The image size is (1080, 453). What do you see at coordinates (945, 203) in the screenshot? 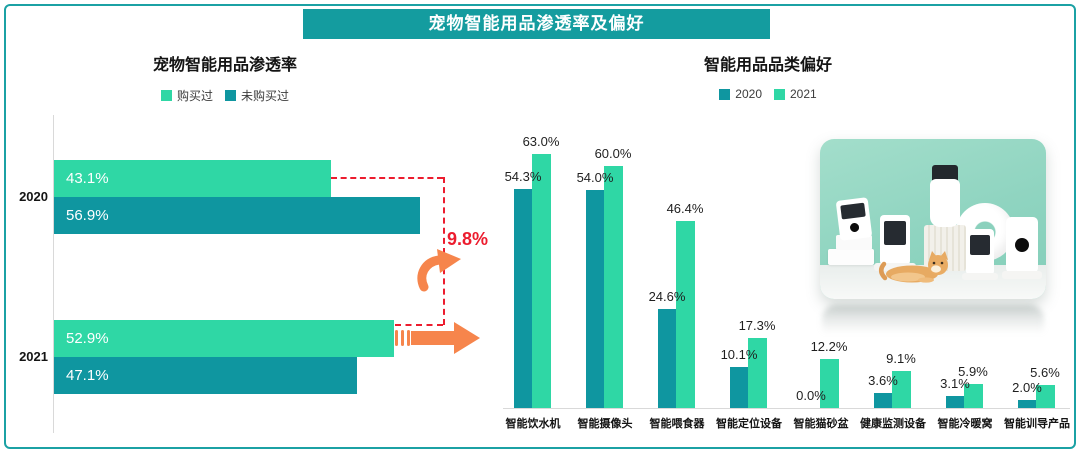
I see `water-fountain-device` at bounding box center [945, 203].